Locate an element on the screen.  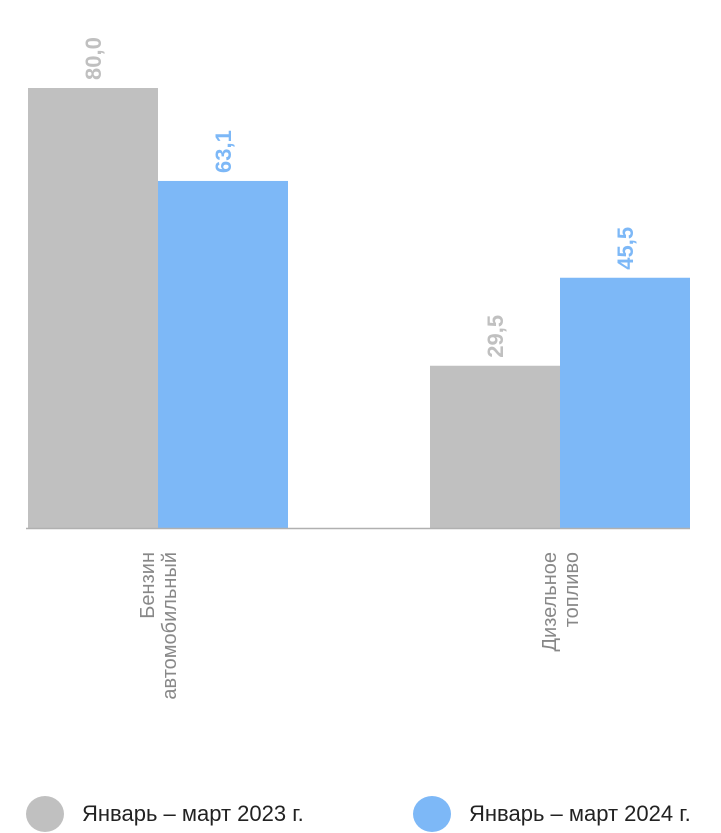
value-label-2023-diesel: 29,5 is located at coordinates (495, 336).